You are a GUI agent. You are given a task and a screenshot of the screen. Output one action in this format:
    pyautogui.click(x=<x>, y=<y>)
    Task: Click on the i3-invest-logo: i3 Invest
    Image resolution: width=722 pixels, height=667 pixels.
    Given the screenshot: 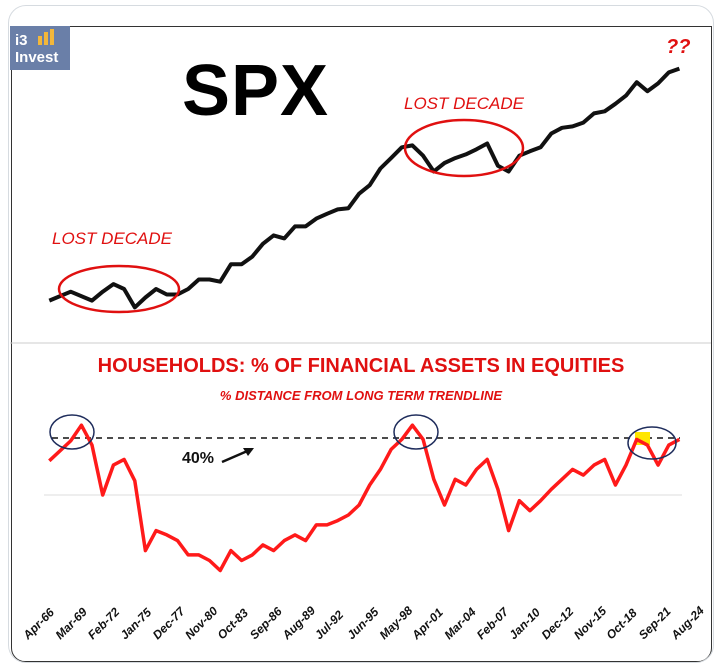 What is the action you would take?
    pyautogui.click(x=40, y=48)
    